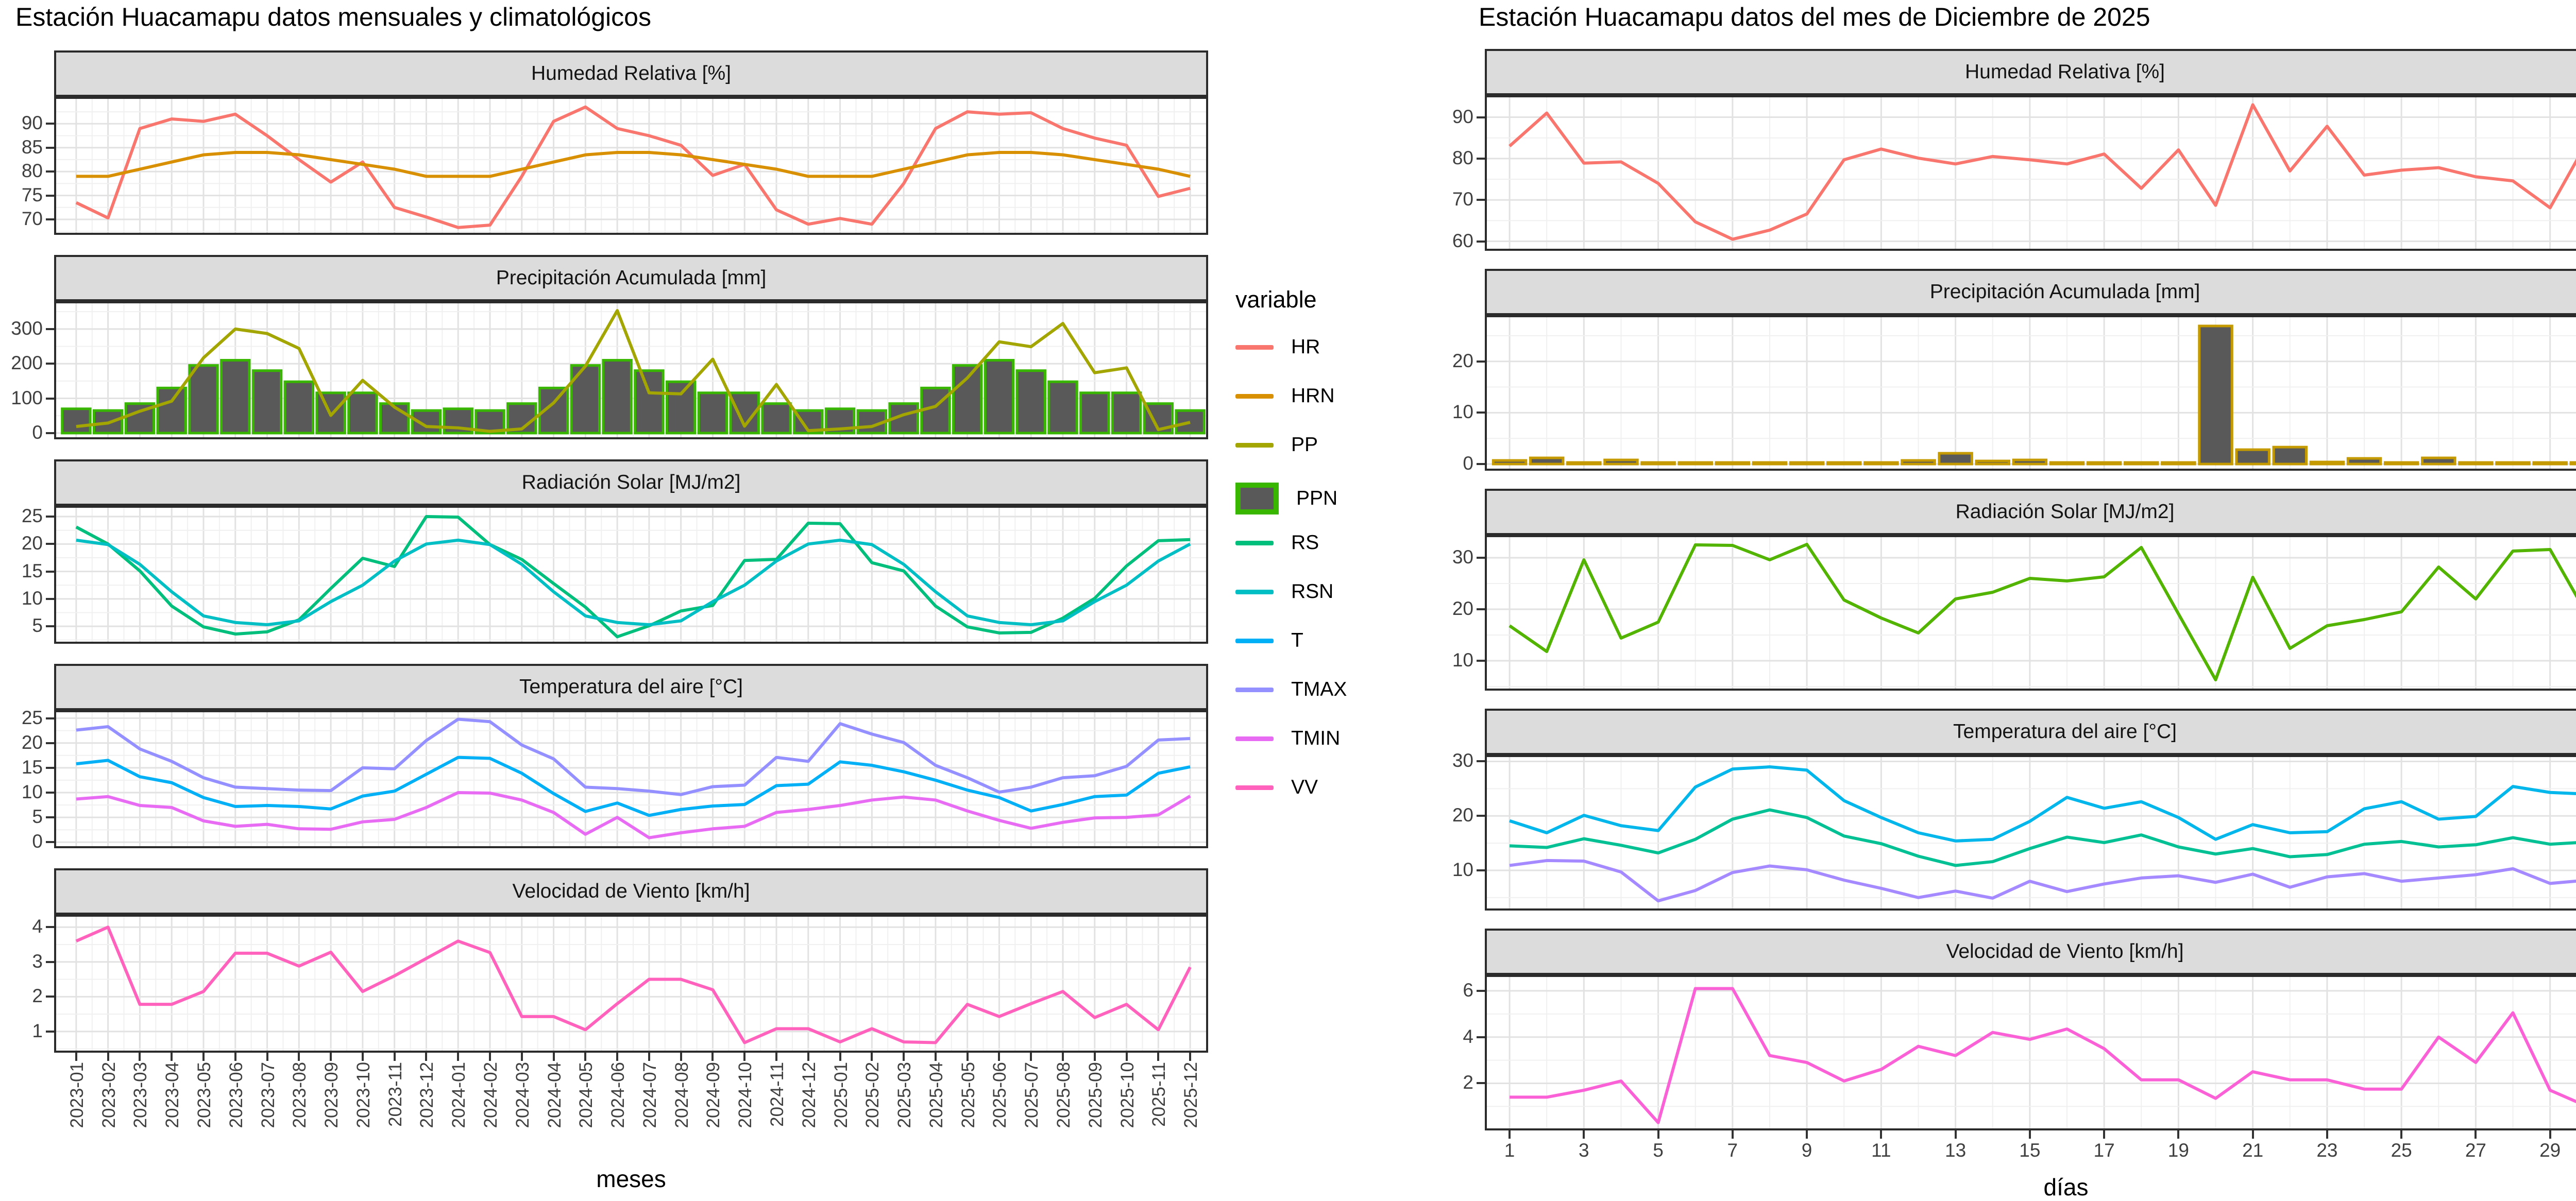  I want to click on facet-strip-daily-0: Humedad Relativa [%], so click(2030, 72).